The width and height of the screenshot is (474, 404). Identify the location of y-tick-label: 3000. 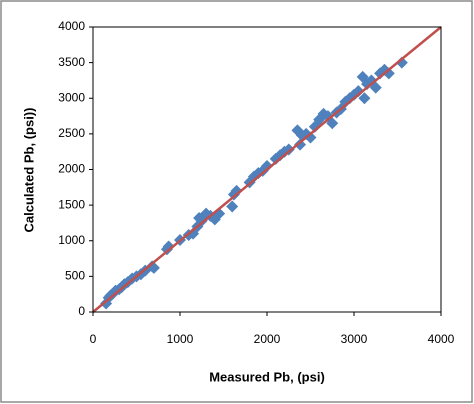
(71, 97).